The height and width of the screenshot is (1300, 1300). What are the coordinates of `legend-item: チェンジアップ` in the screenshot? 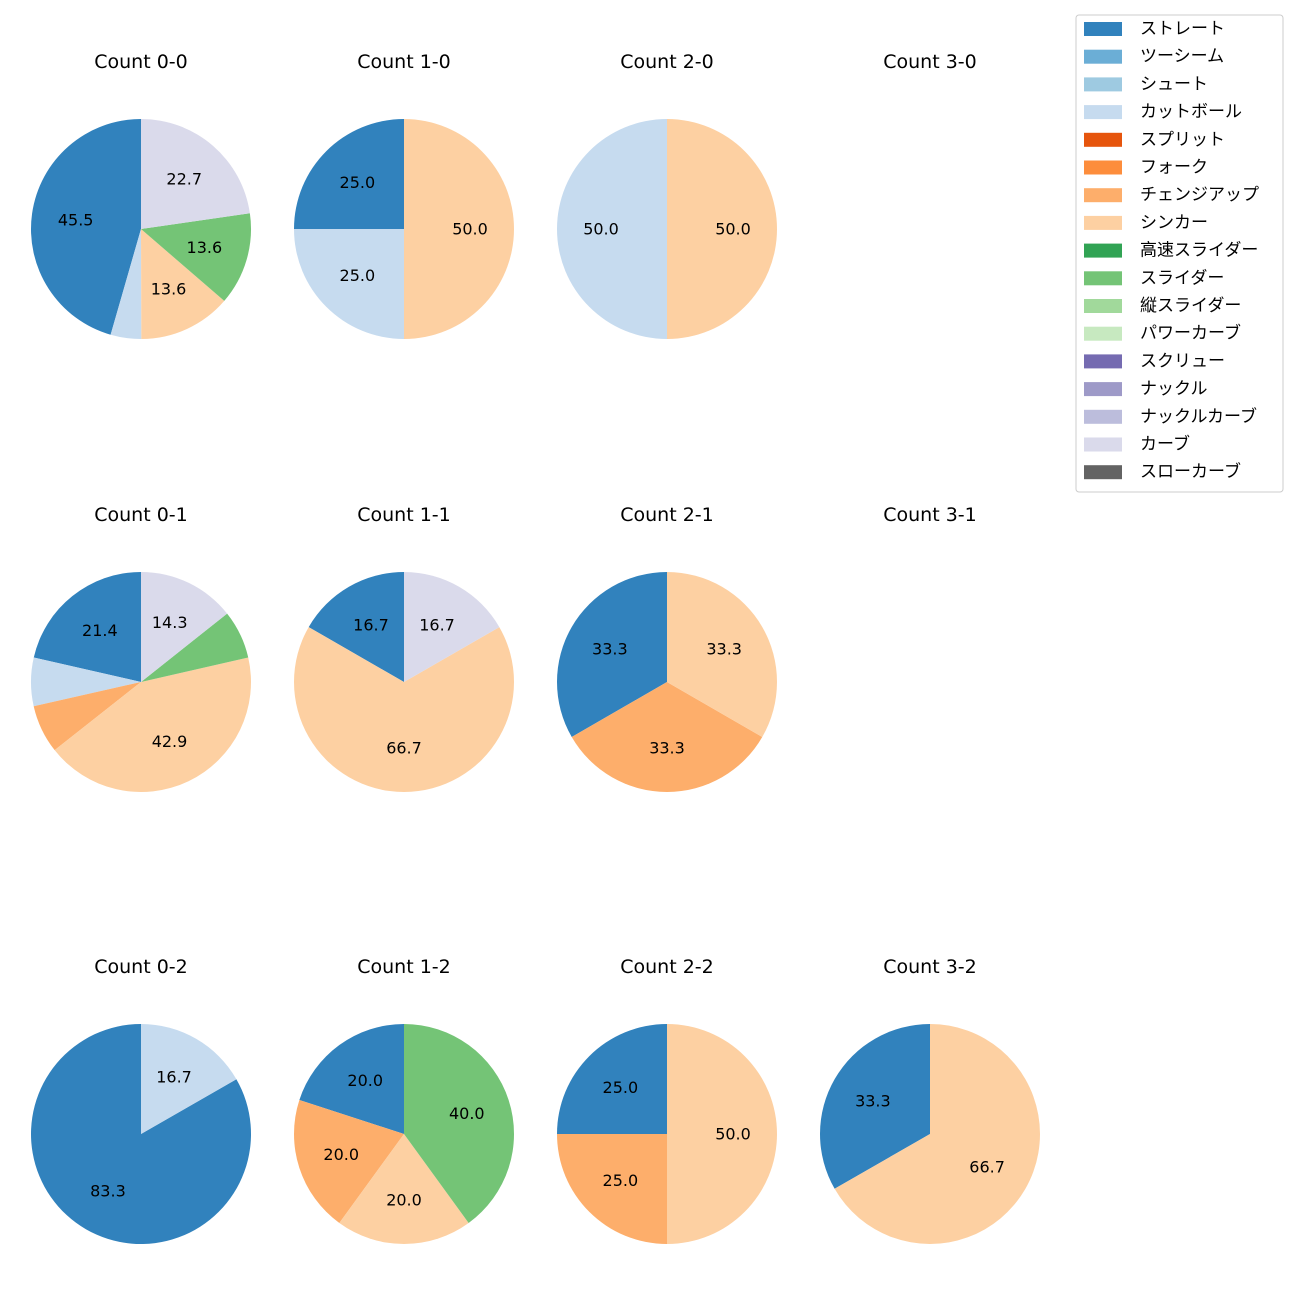 It's located at (1171, 195).